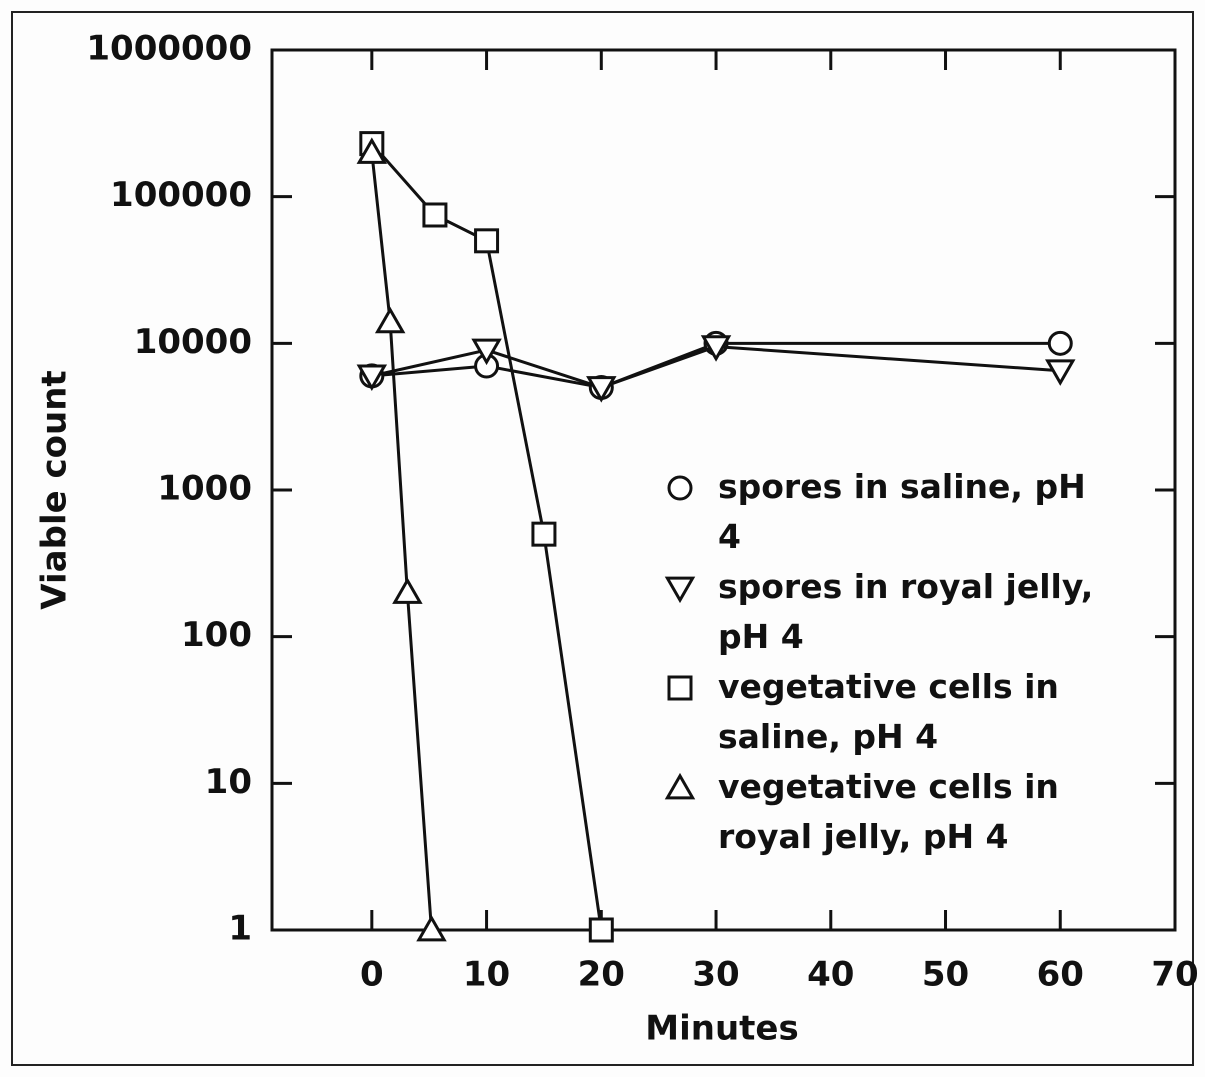  Describe the element at coordinates (486, 975) in the screenshot. I see `x-tick-label: 10` at that location.